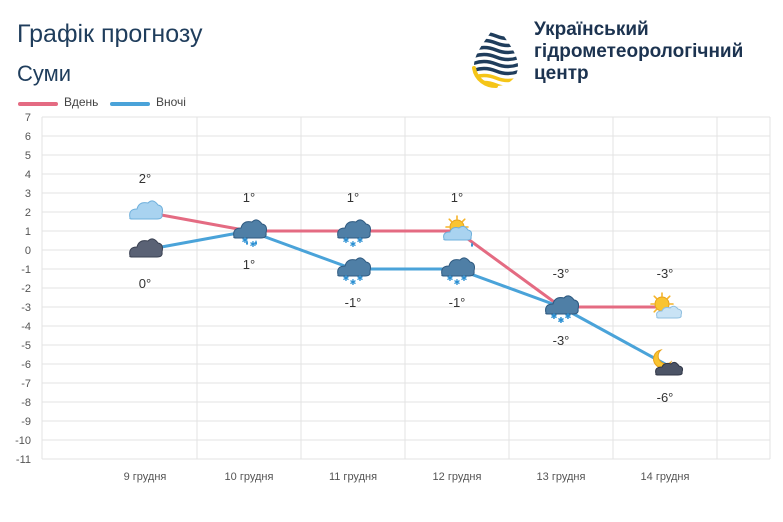  I want to click on moon-cloud-icon, so click(668, 362).